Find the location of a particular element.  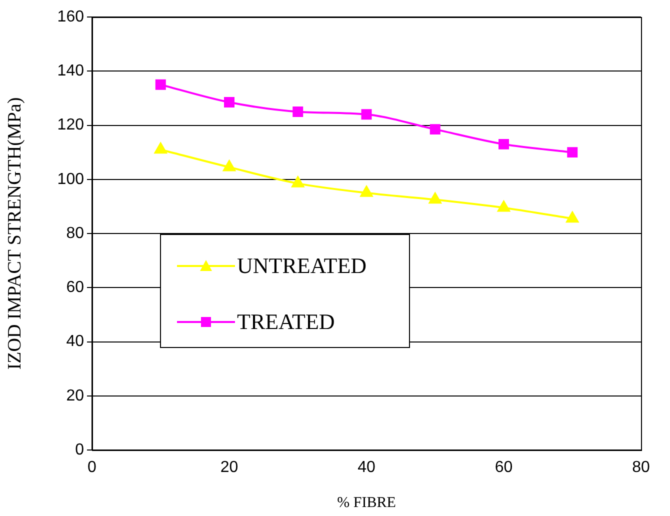

y-tick-label: 20 is located at coordinates (75, 395).